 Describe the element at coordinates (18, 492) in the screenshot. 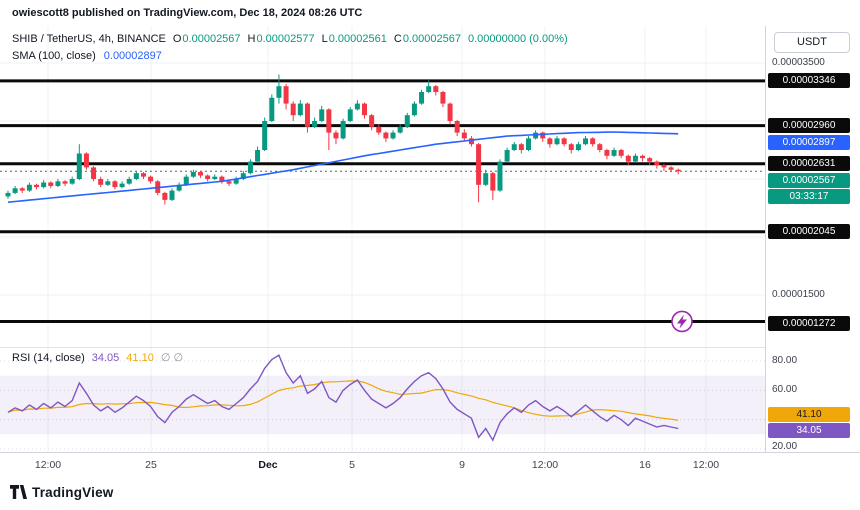

I see `tradingview-logo-icon` at that location.